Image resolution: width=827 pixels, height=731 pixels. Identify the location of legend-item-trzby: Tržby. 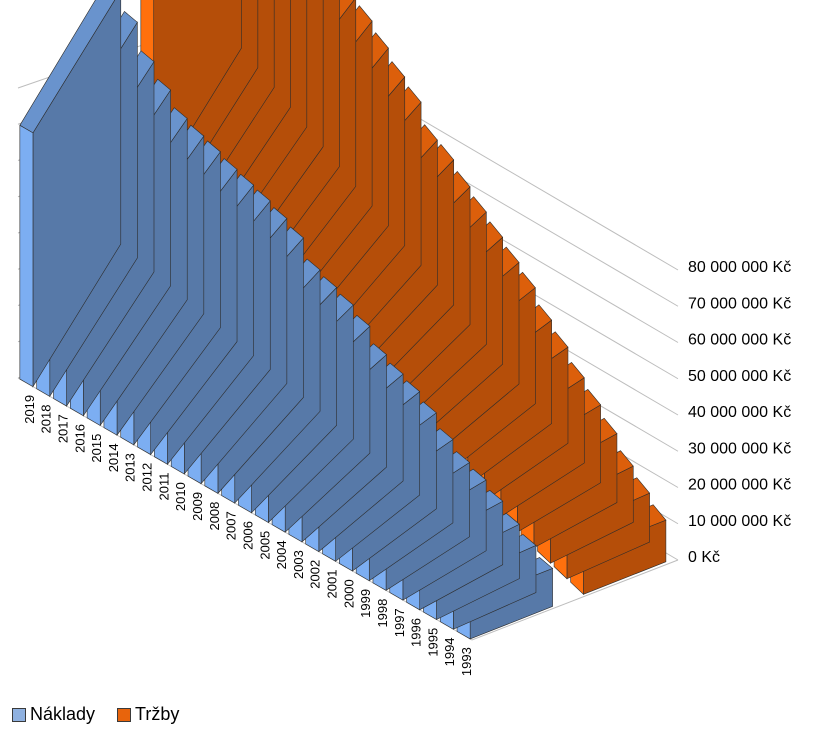
(148, 714).